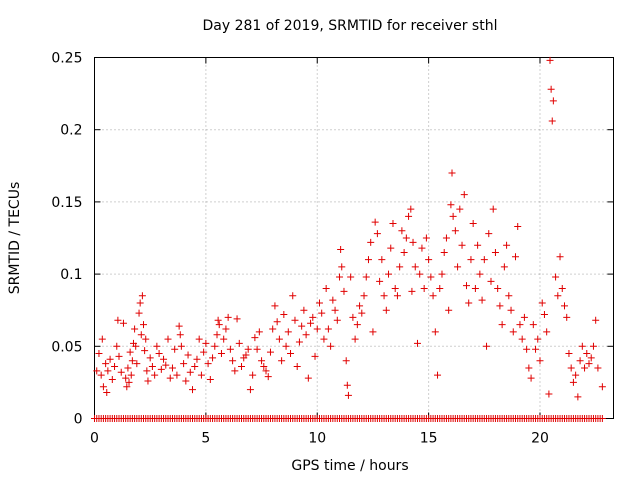 The image size is (640, 480). I want to click on y-tick-label: 0.2, so click(71, 131).